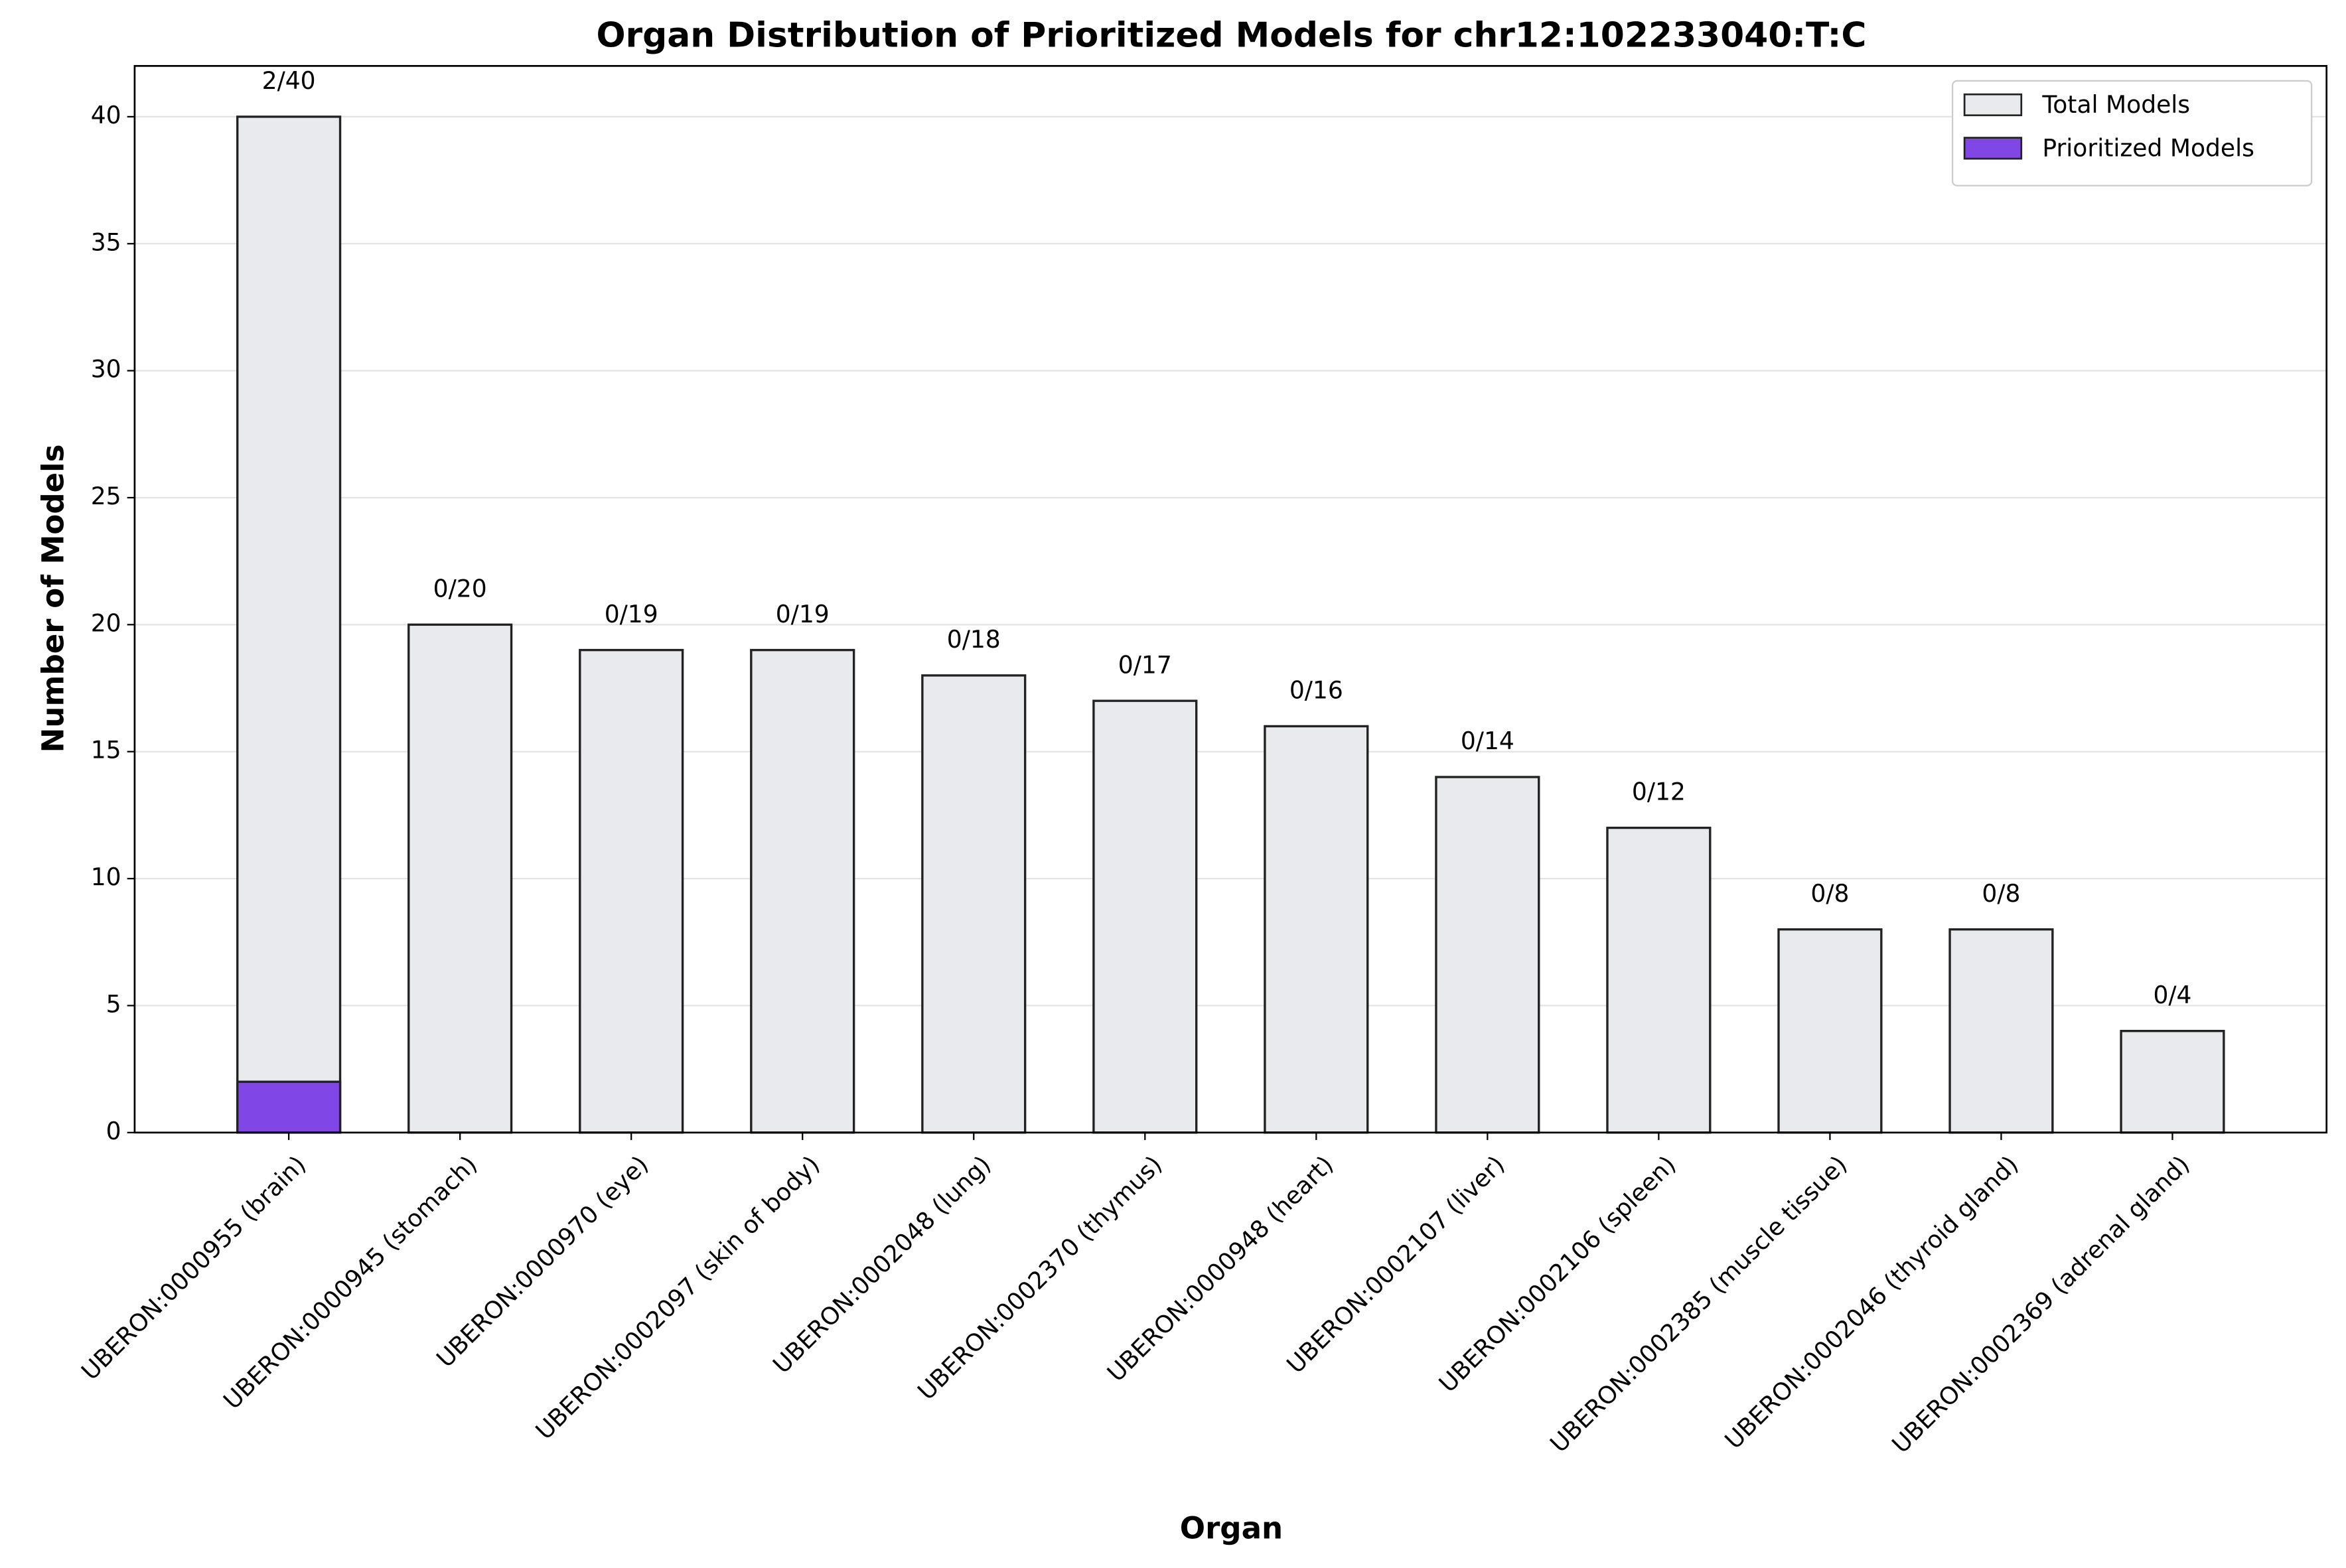 Image resolution: width=2346 pixels, height=1568 pixels. I want to click on value-label: 0/16, so click(1316, 691).